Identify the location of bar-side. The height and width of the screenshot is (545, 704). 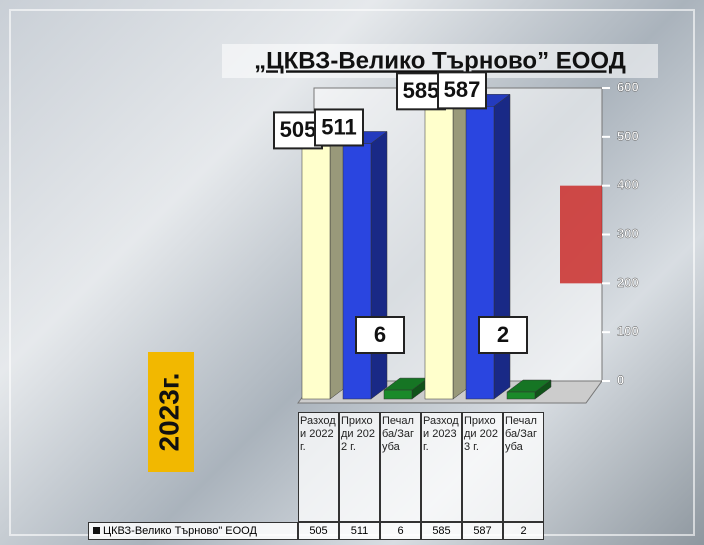
(379, 265).